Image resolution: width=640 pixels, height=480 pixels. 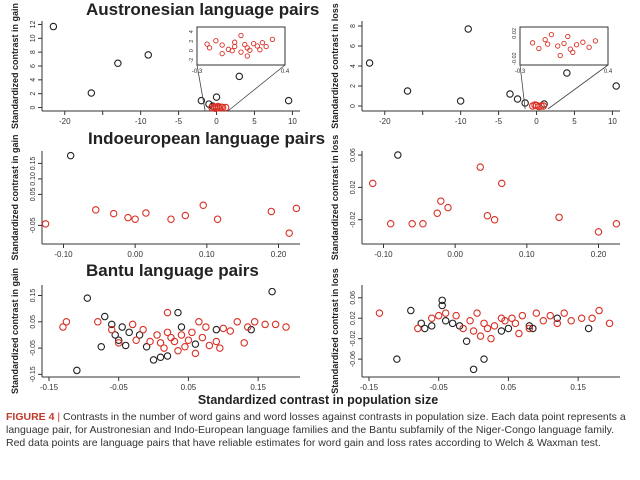 I want to click on row-title-austronesian: Austronesian language pairs, so click(x=202, y=9).